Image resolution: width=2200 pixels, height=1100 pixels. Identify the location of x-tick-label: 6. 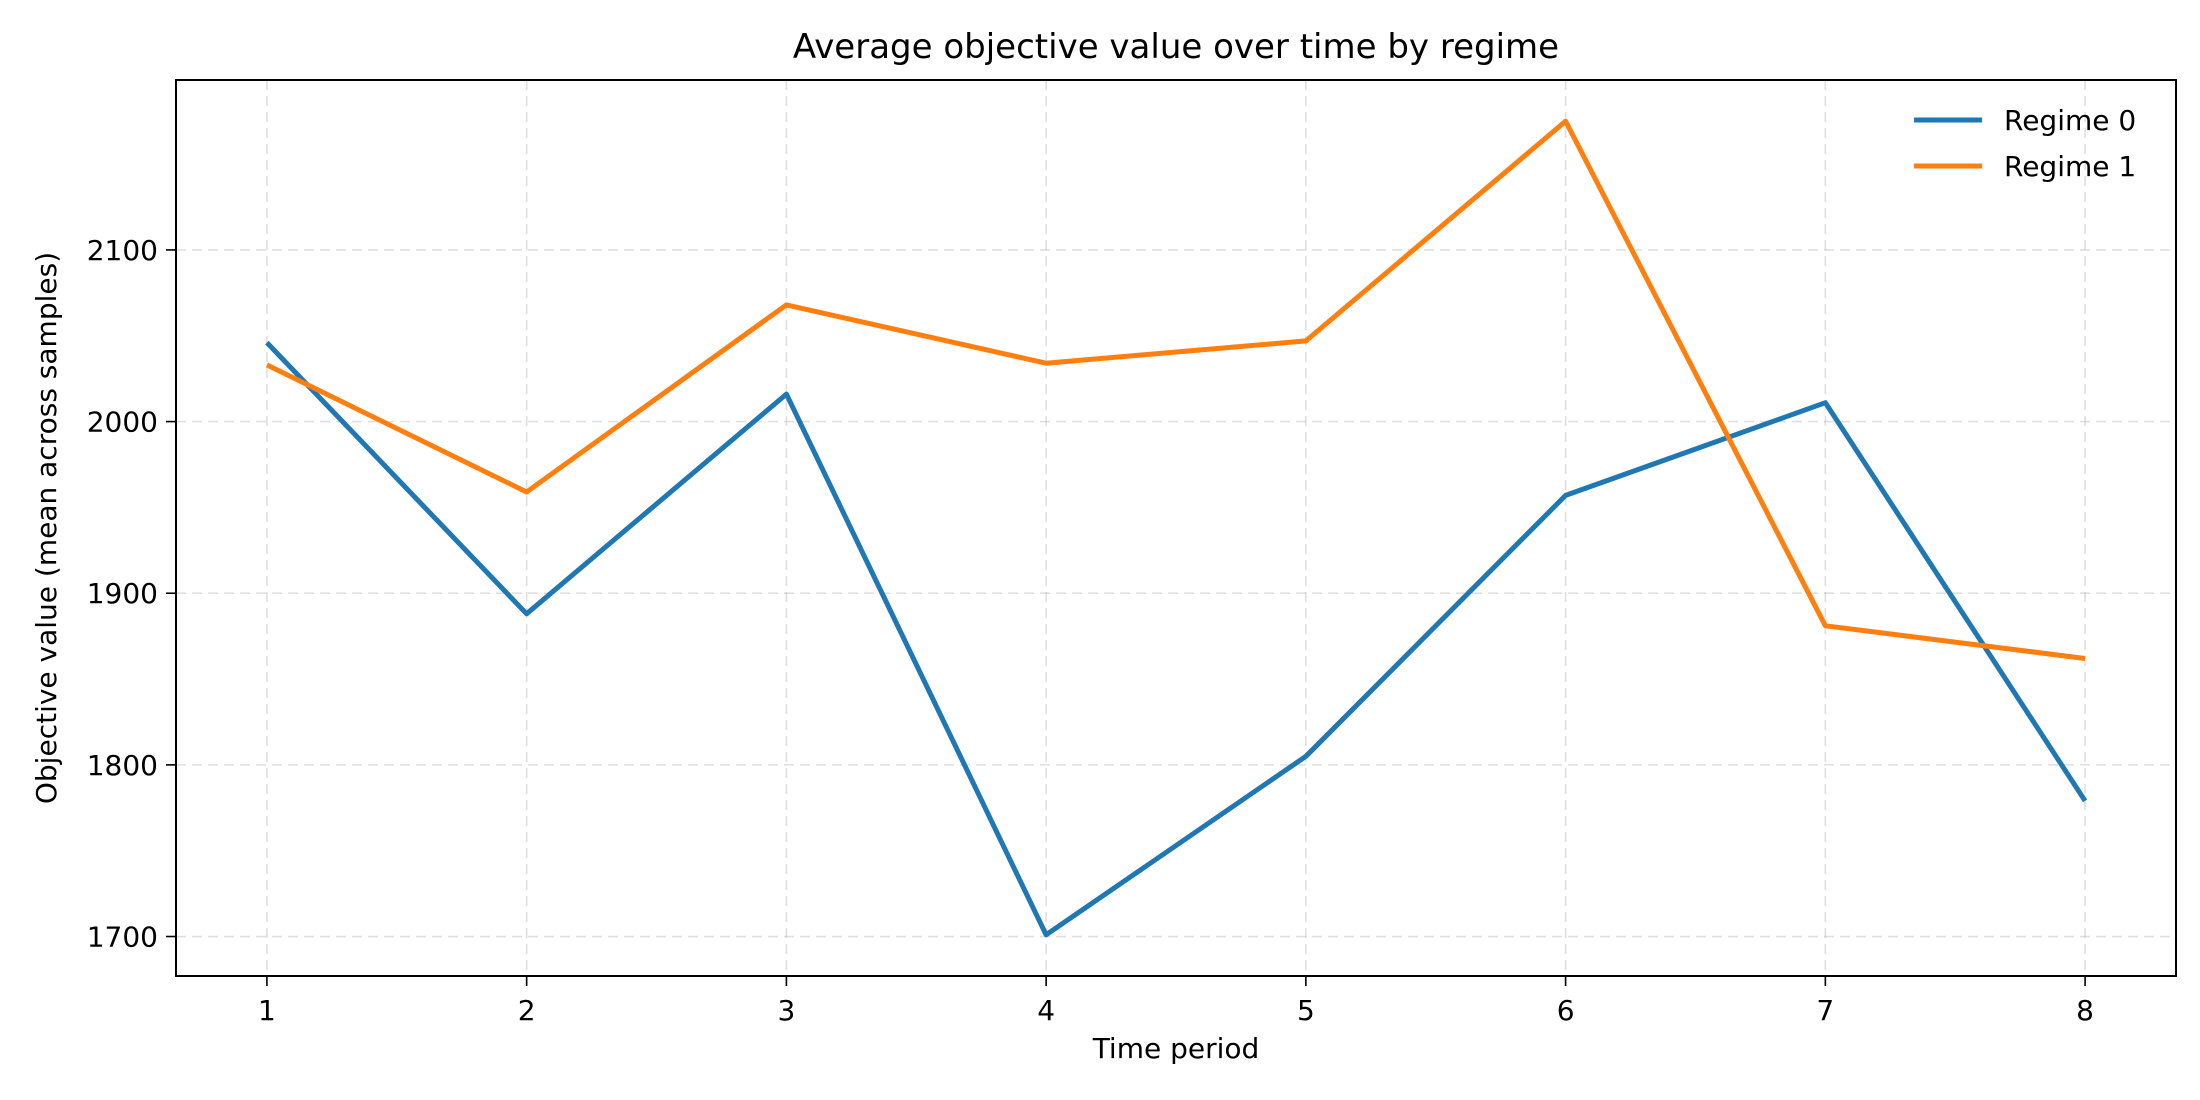
(1566, 1010).